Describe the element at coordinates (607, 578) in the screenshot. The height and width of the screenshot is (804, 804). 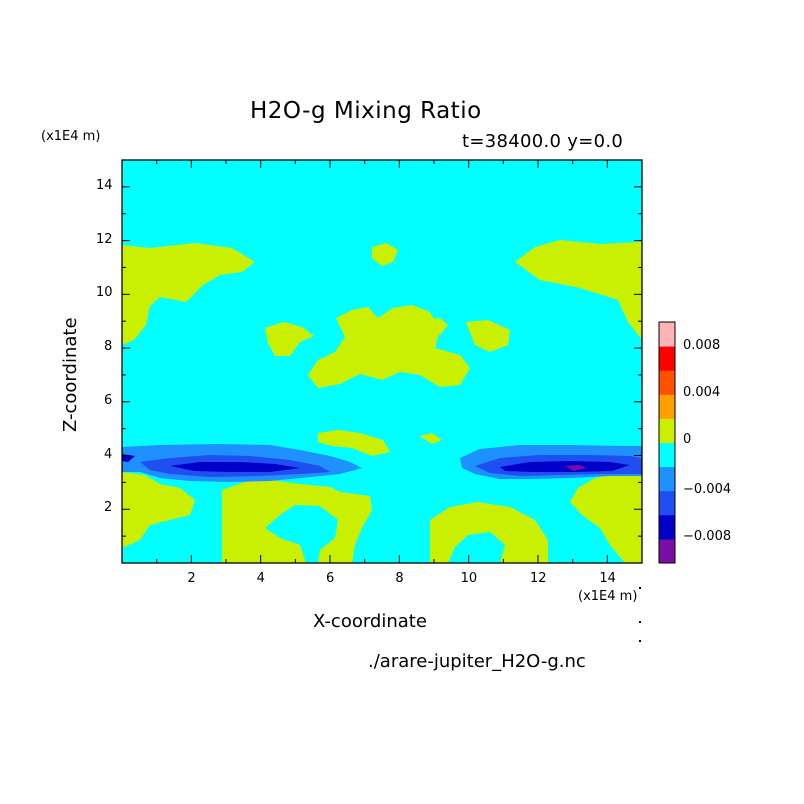
I see `x-tick-label: 14` at that location.